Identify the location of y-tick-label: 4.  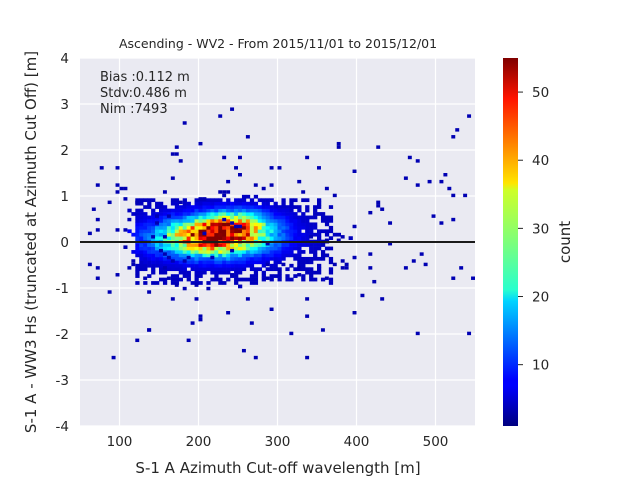
(64, 59).